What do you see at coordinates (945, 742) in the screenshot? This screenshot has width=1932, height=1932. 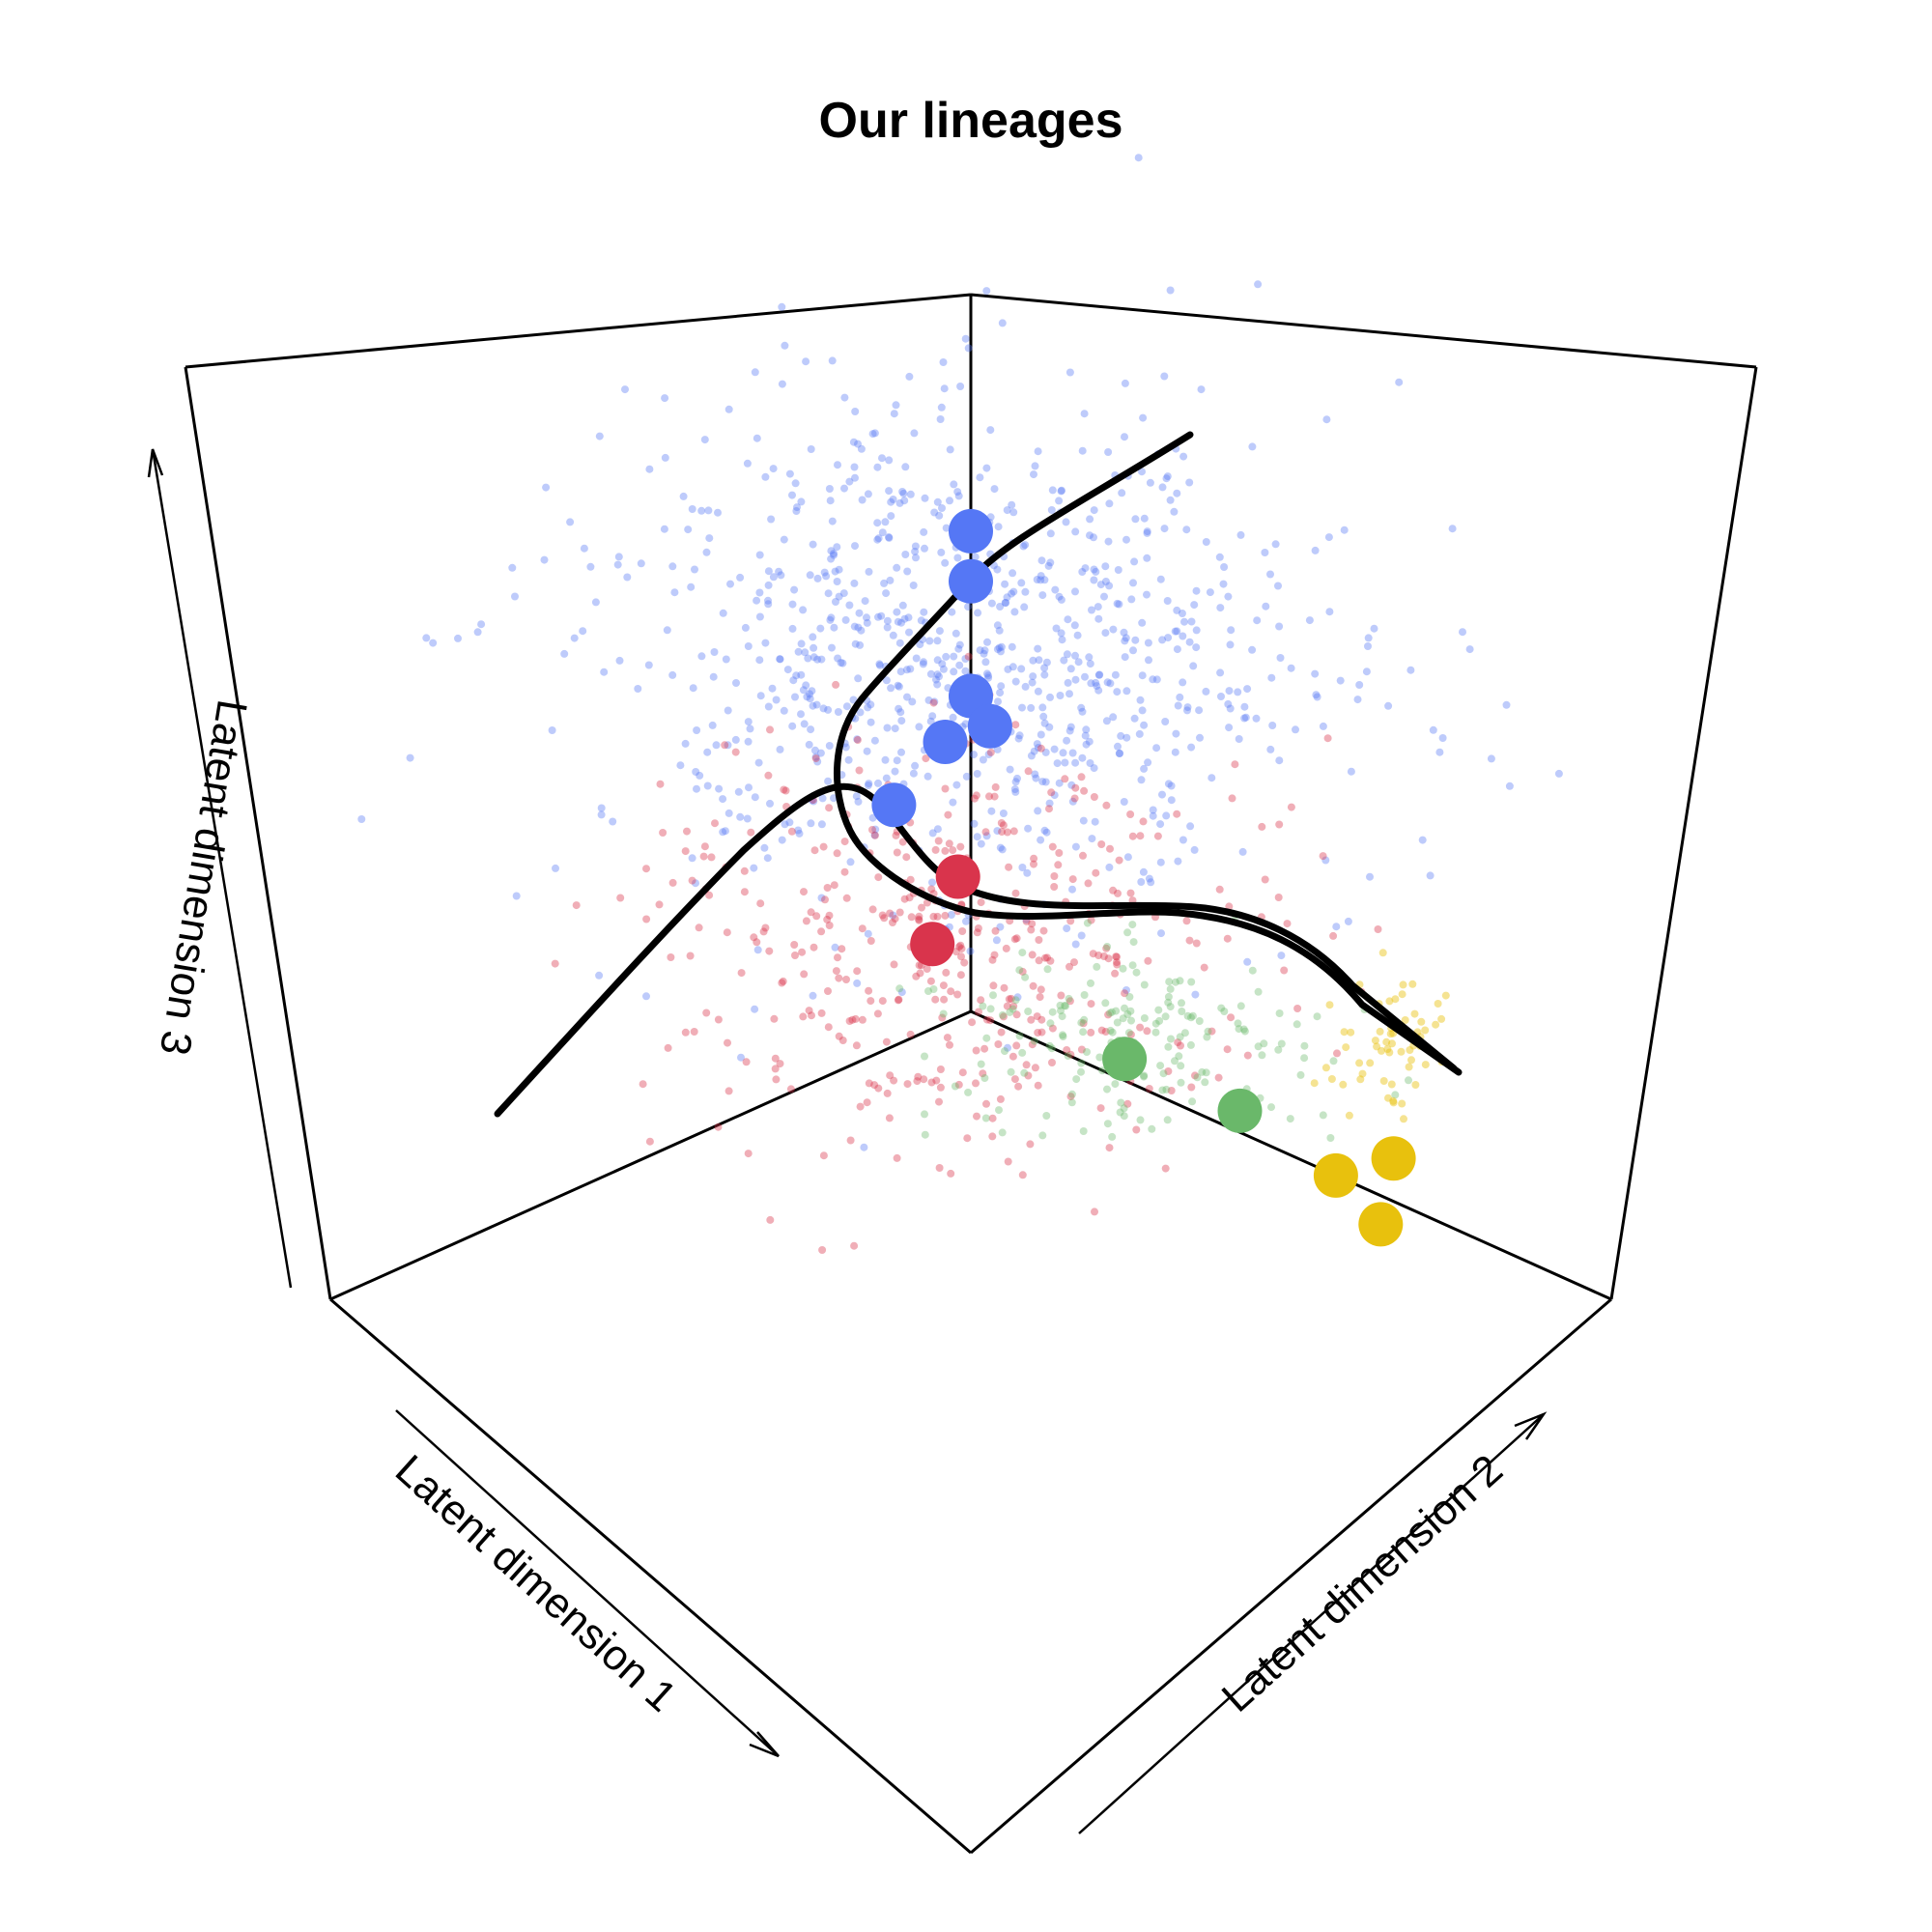 I see `cluster-center-blue` at bounding box center [945, 742].